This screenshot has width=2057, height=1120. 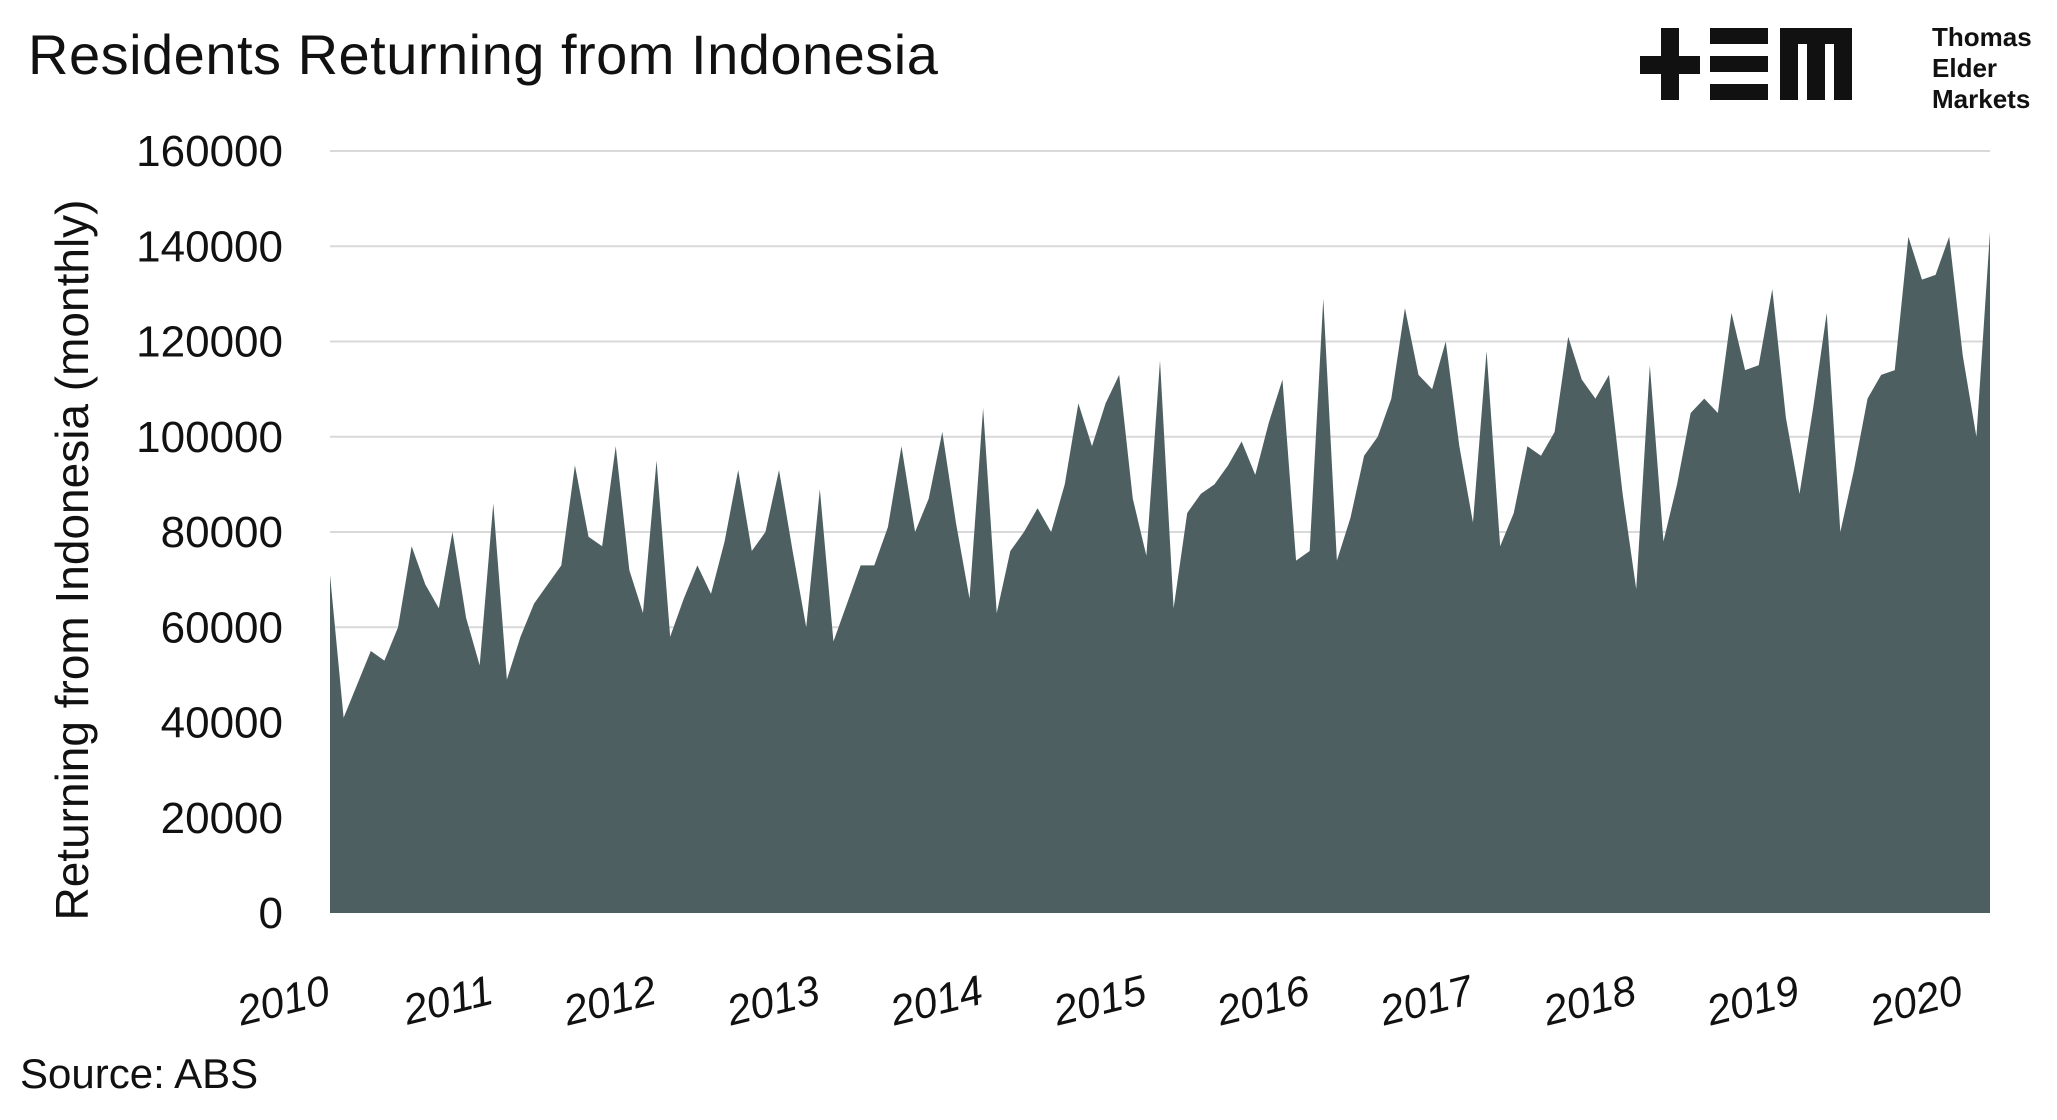 I want to click on logo-line-2: Elder, so click(x=1965, y=68).